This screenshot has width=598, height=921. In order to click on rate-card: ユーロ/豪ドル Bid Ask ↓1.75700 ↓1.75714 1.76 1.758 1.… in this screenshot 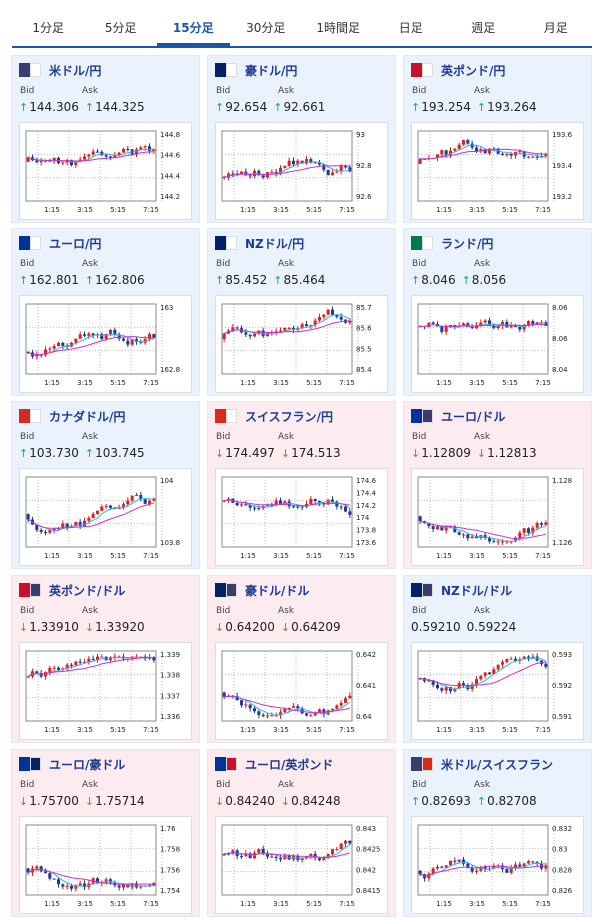, I will do `click(105, 833)`.